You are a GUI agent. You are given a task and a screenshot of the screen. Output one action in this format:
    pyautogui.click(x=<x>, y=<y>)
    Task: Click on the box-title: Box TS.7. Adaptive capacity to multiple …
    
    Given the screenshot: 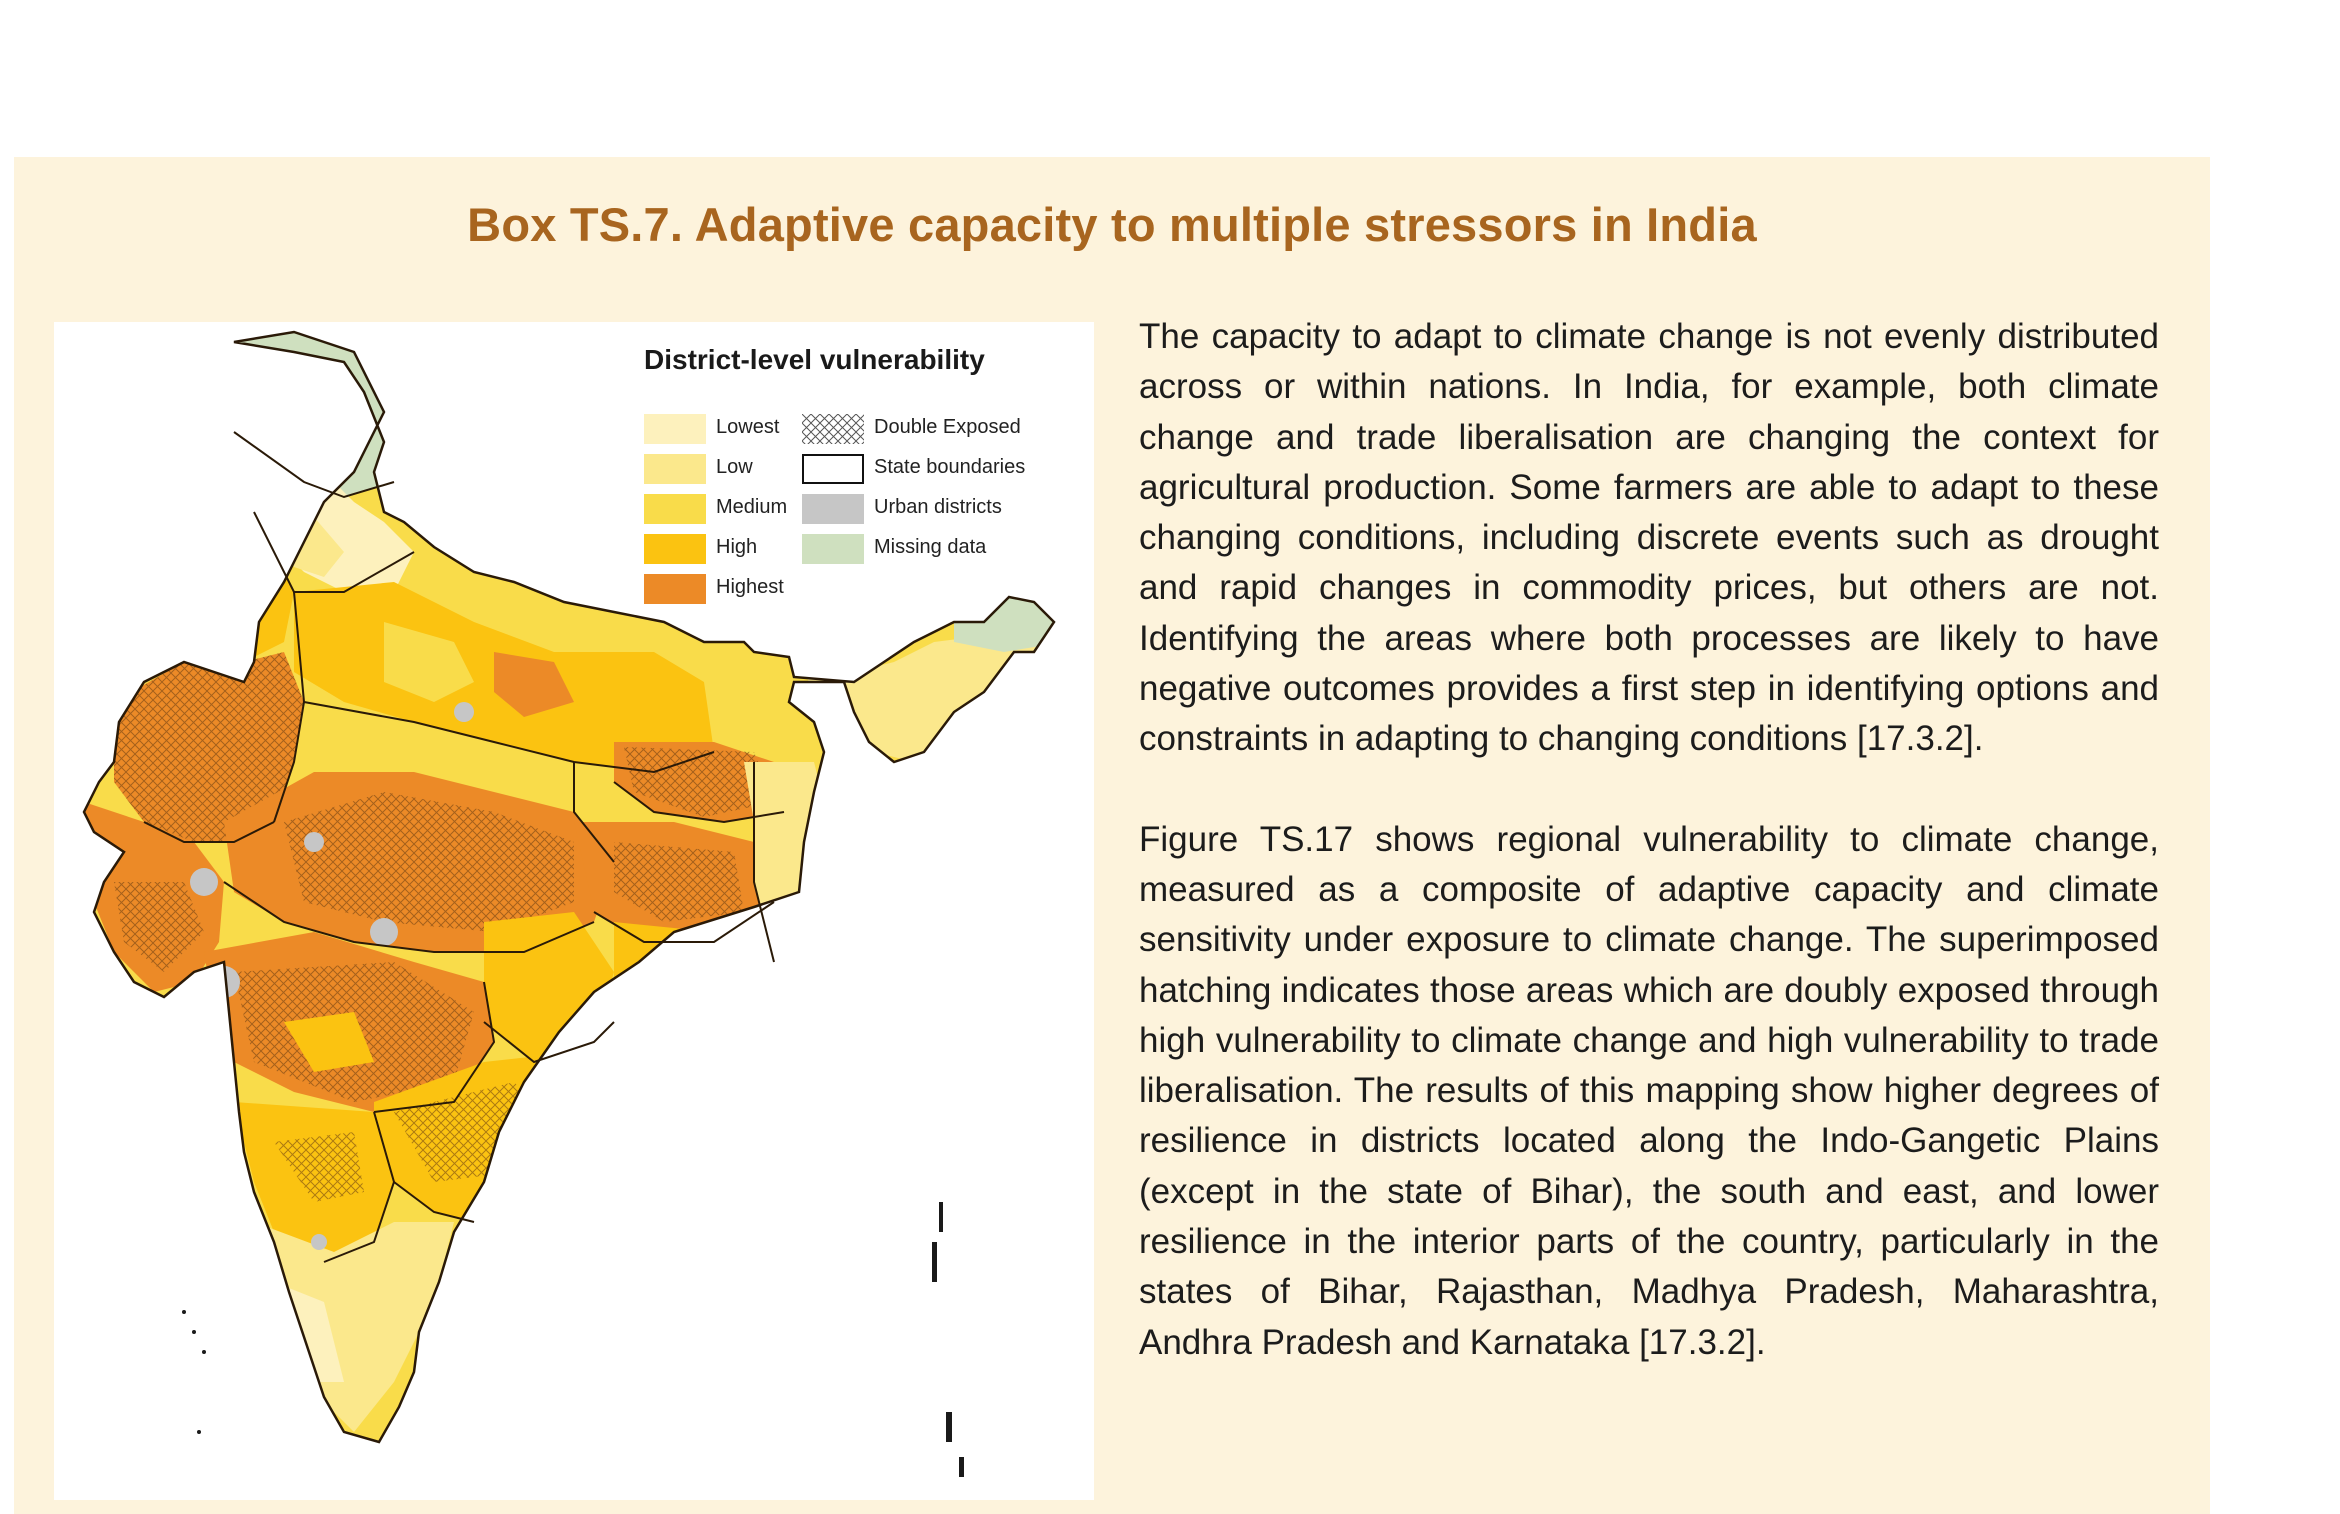 What is the action you would take?
    pyautogui.click(x=1112, y=224)
    